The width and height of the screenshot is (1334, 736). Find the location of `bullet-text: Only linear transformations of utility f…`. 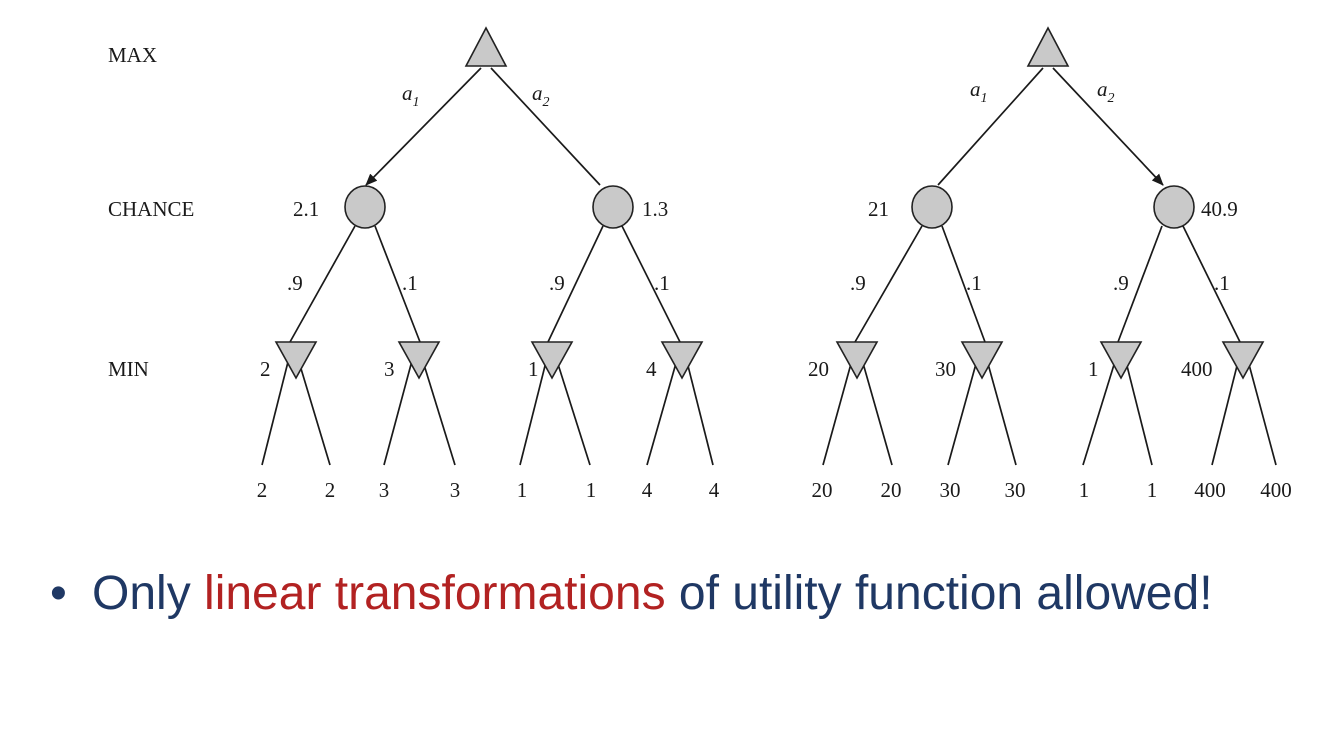

bullet-text: Only linear transformations of utility f… is located at coordinates (696, 594).